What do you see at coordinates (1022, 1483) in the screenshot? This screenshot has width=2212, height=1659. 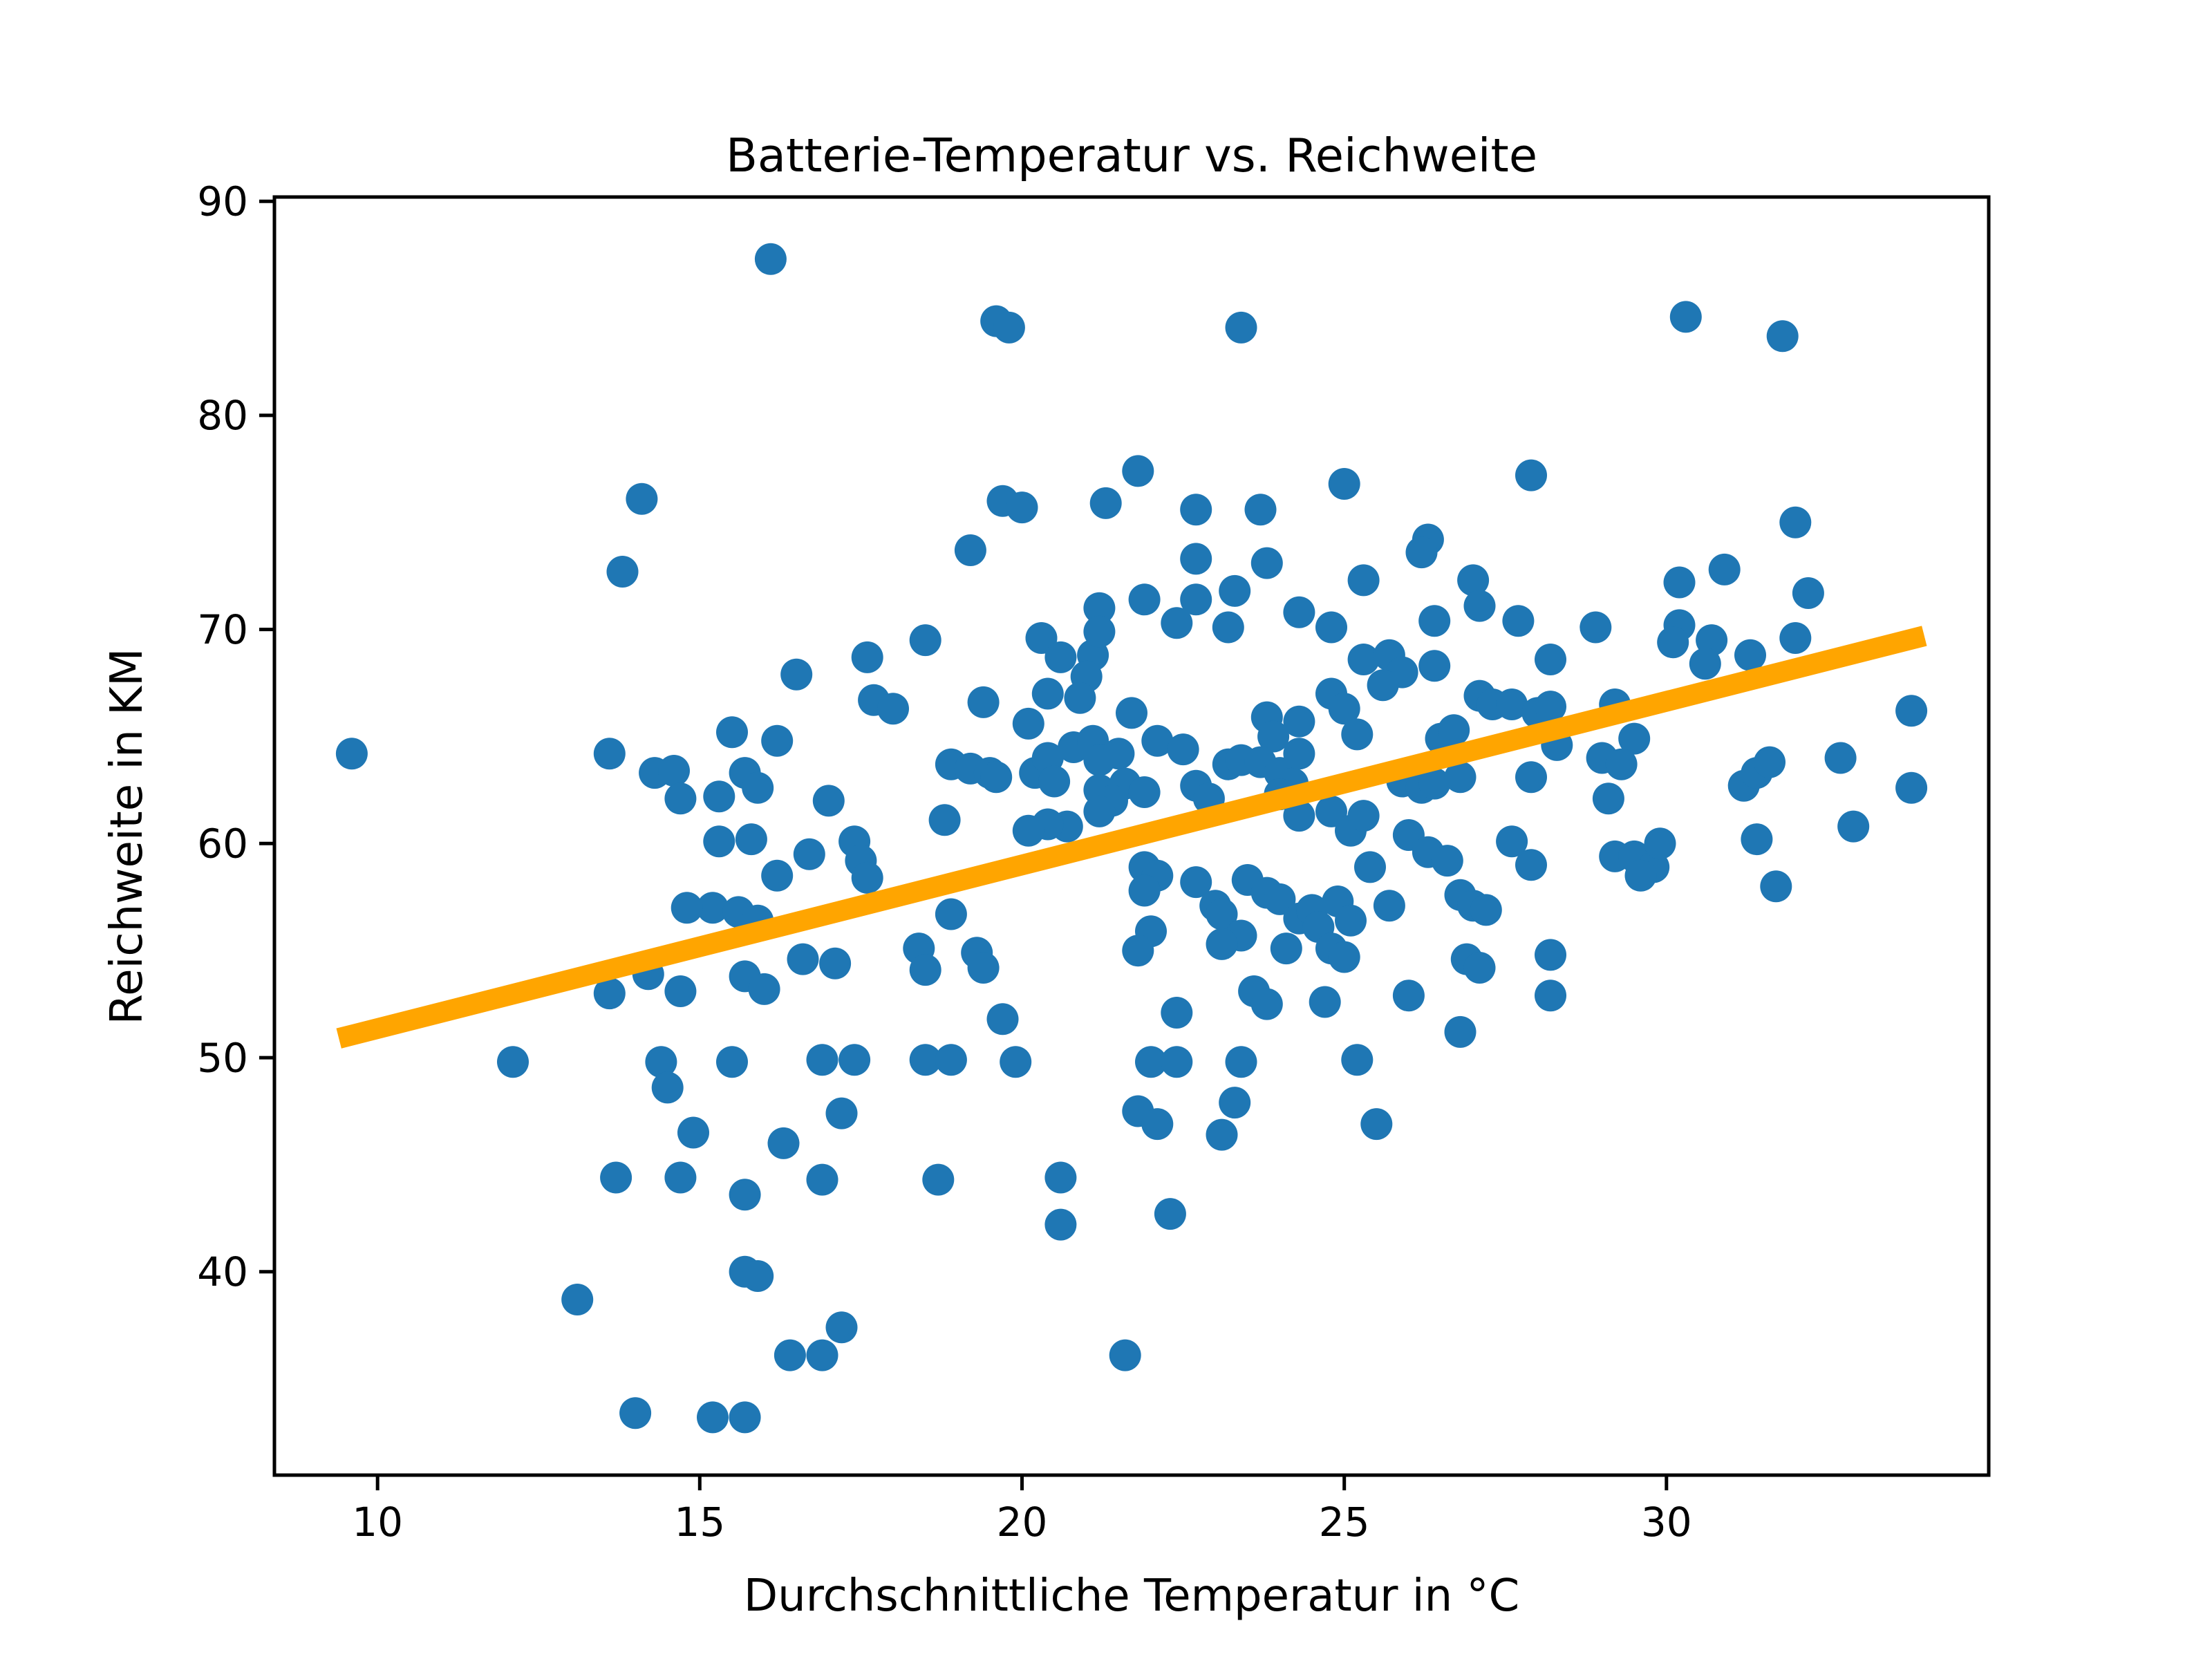 I see `x-axis-ticks` at bounding box center [1022, 1483].